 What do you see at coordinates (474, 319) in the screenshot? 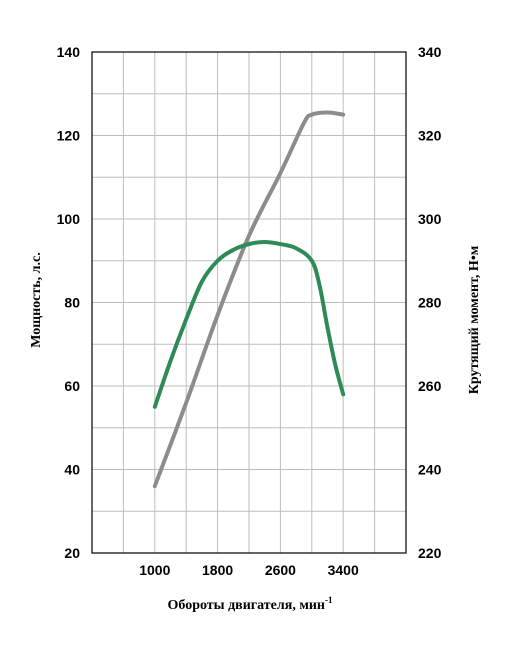
I see `right-axis-title: Крутящий момент, Н•м` at bounding box center [474, 319].